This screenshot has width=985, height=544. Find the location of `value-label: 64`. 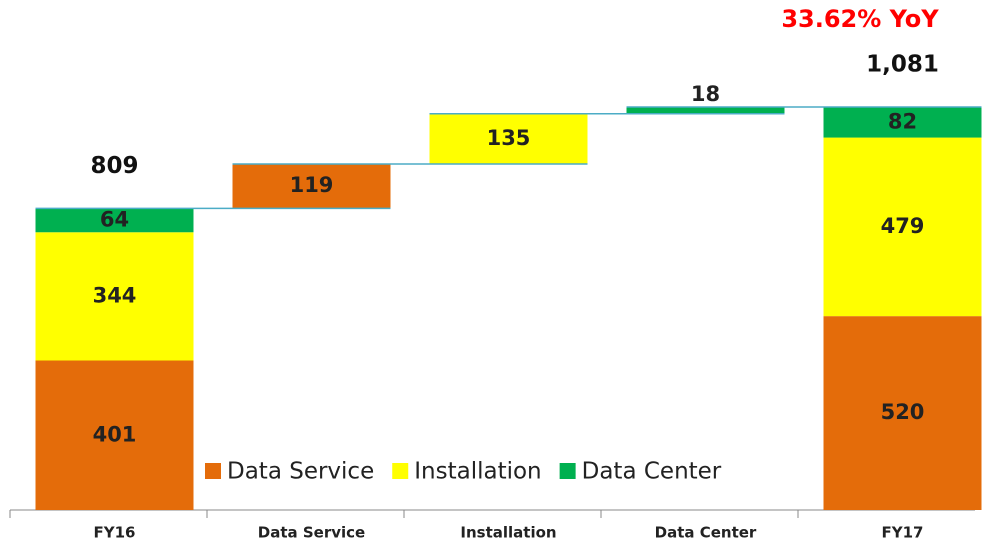

value-label: 64 is located at coordinates (114, 219).